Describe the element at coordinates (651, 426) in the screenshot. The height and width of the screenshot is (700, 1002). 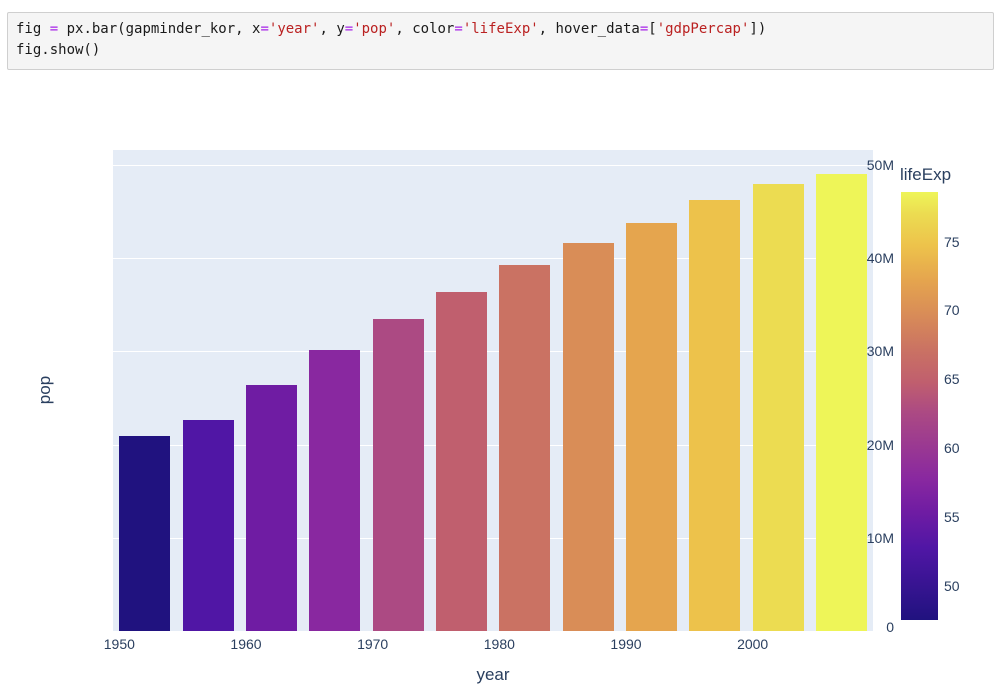
I see `bar-1992` at that location.